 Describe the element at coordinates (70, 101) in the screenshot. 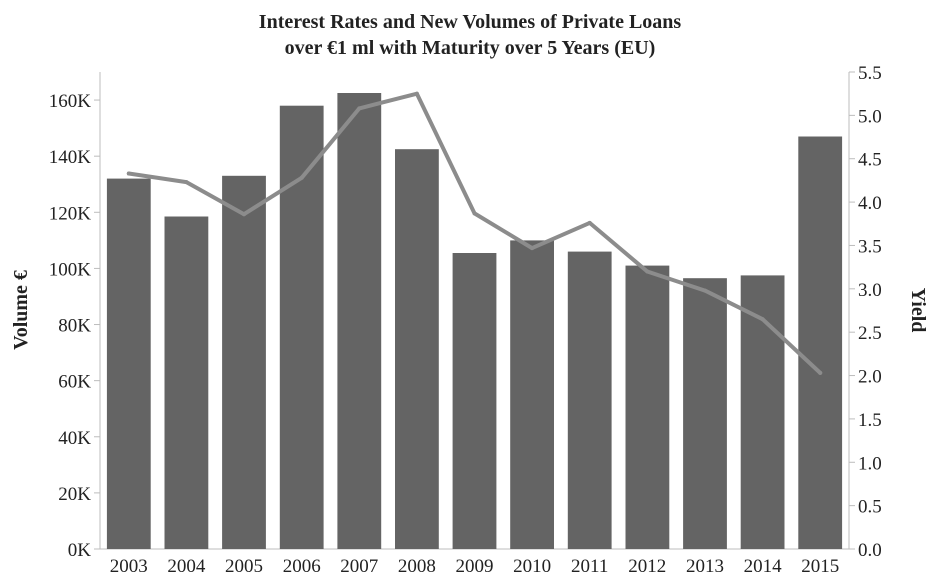

I see `y-tick-label-left: 160K` at that location.